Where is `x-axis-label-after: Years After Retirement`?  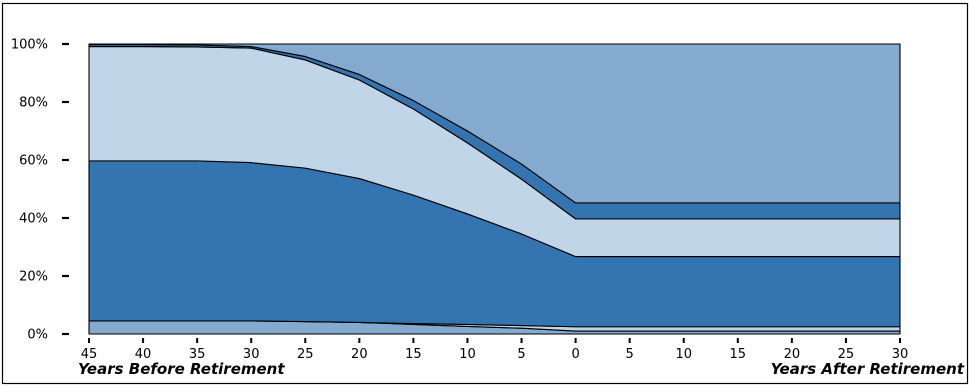 x-axis-label-after: Years After Retirement is located at coordinates (868, 369).